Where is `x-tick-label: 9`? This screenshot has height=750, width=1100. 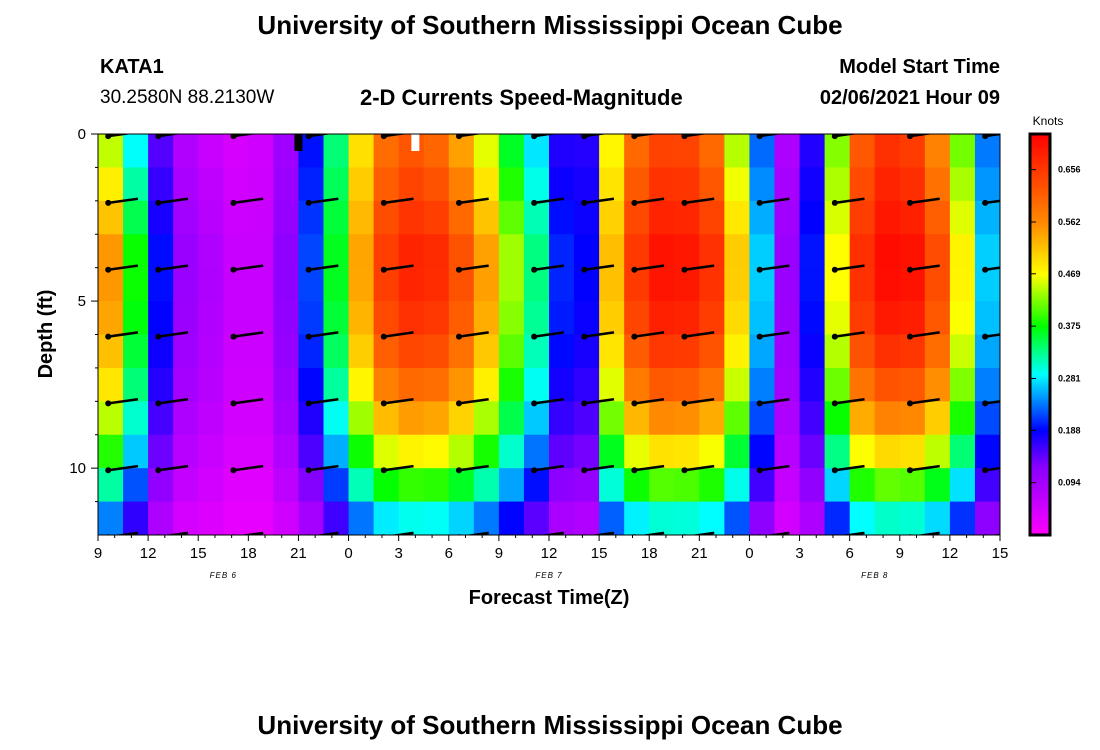 x-tick-label: 9 is located at coordinates (98, 553).